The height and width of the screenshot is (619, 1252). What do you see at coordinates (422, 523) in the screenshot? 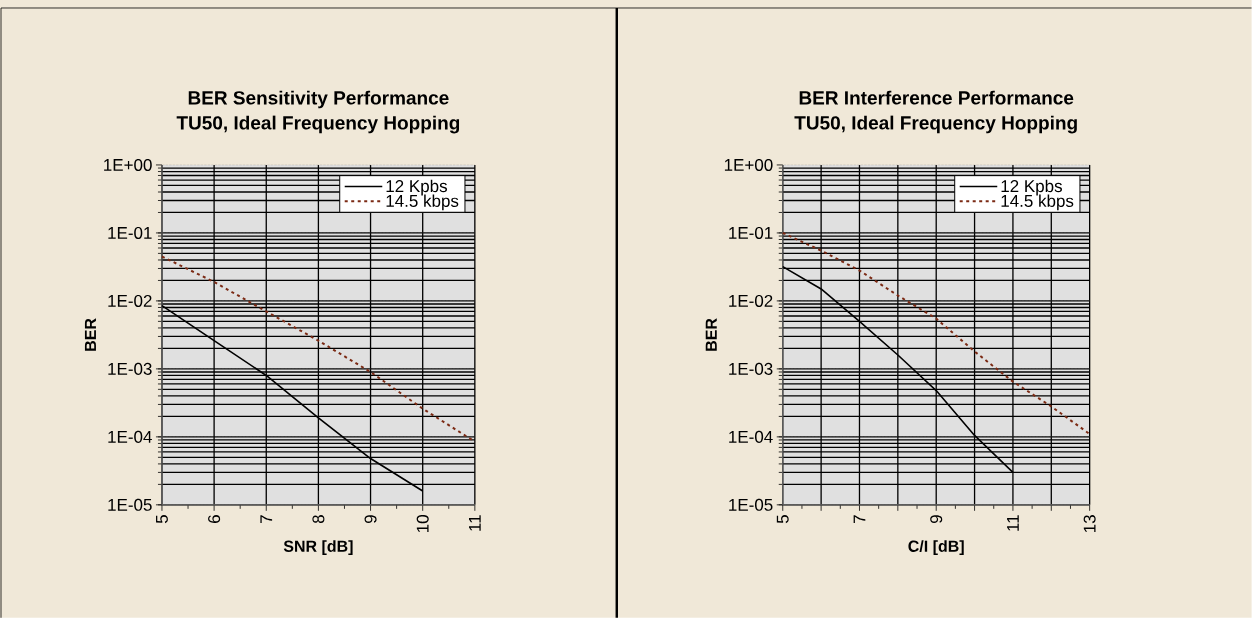
I see `x-tick-label: 10` at bounding box center [422, 523].